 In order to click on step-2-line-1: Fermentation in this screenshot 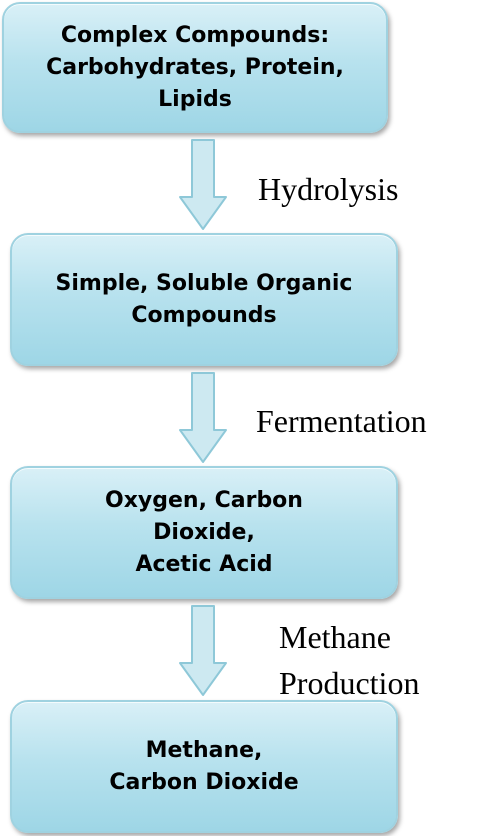, I will do `click(341, 421)`.